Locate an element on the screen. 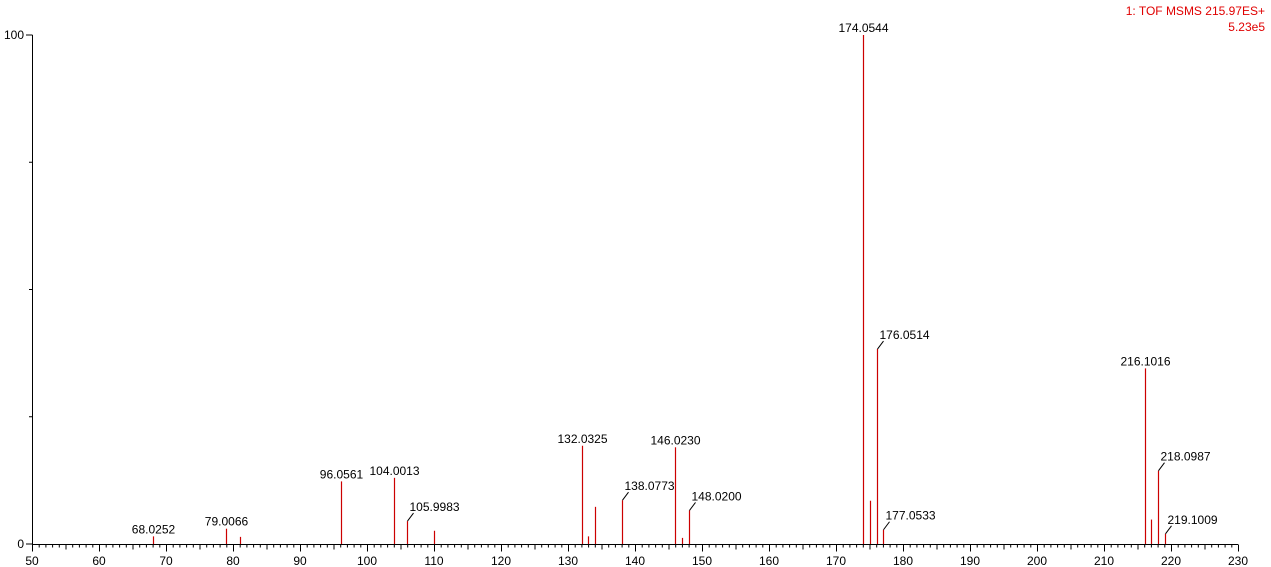 Image resolution: width=1271 pixels, height=567 pixels. peak-label: 146.0230 is located at coordinates (675, 440).